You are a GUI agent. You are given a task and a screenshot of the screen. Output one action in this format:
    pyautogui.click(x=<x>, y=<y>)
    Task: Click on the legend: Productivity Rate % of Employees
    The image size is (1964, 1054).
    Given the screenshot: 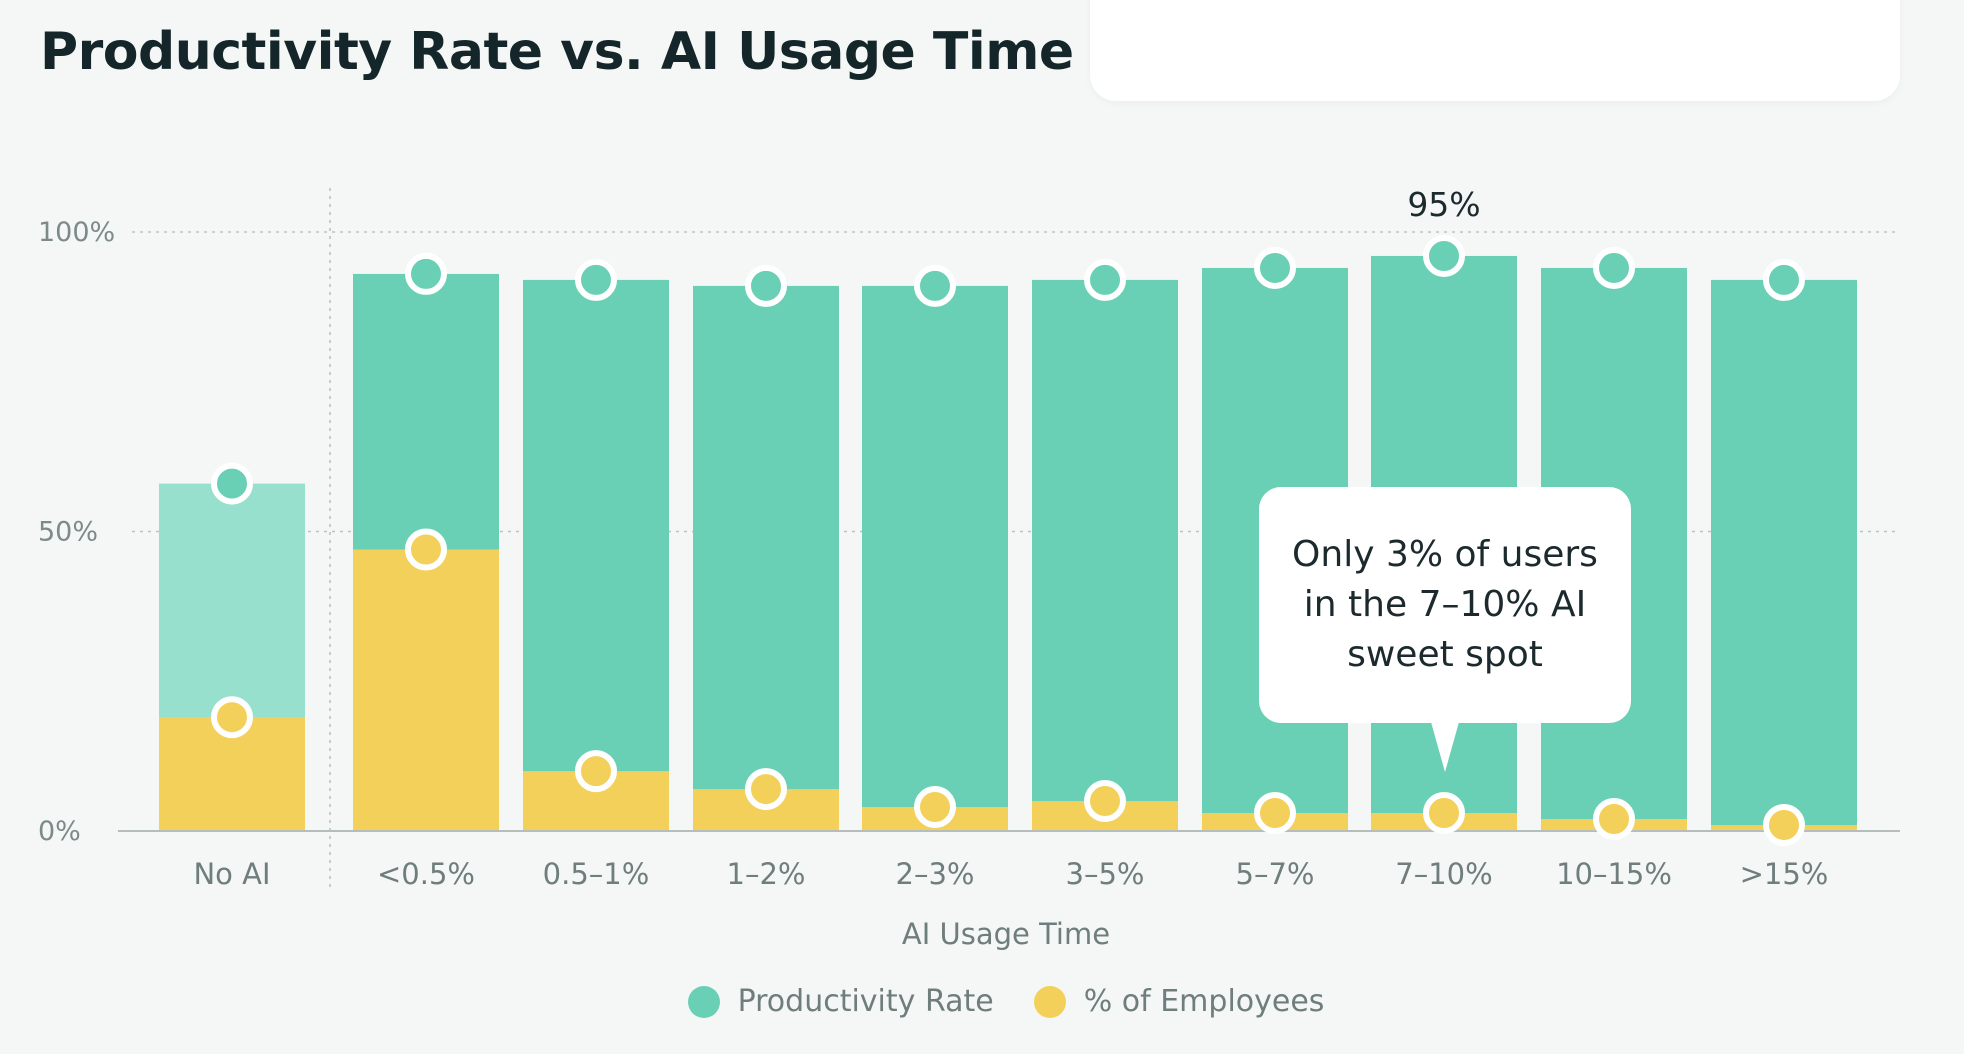 What is the action you would take?
    pyautogui.click(x=982, y=1001)
    